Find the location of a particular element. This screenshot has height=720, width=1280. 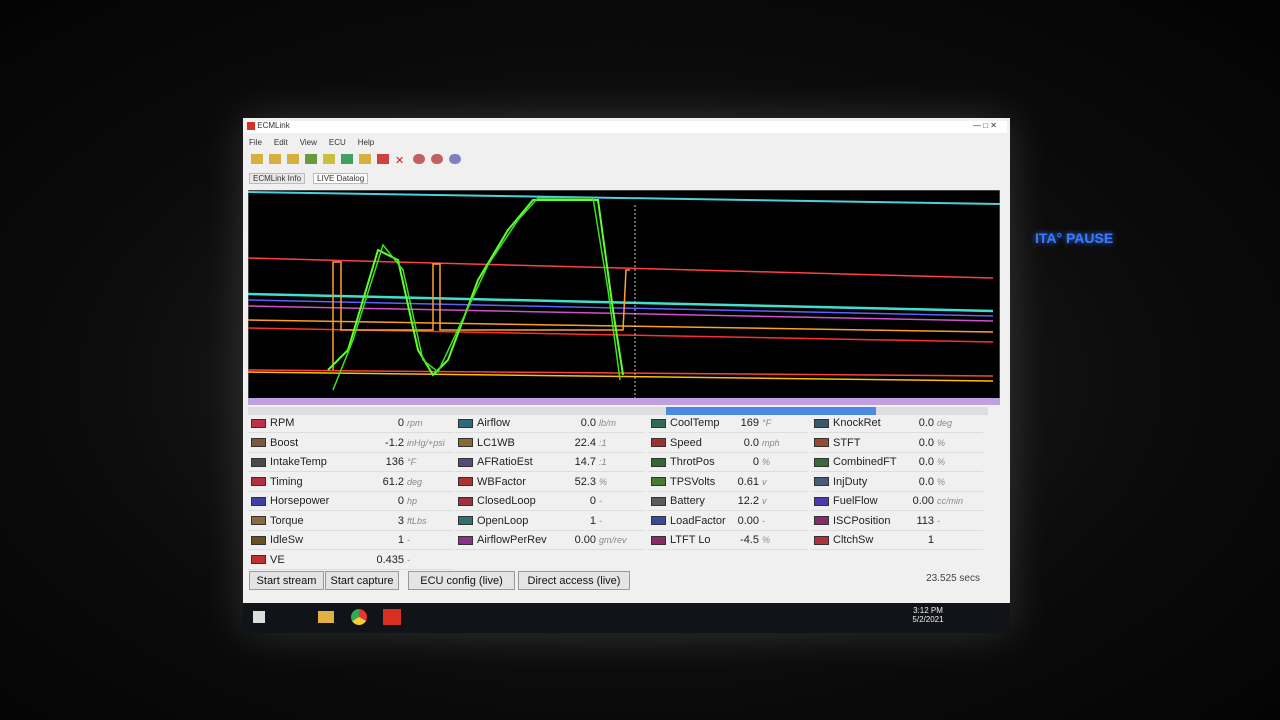

parameter-unit: lb/m is located at coordinates (608, 423).